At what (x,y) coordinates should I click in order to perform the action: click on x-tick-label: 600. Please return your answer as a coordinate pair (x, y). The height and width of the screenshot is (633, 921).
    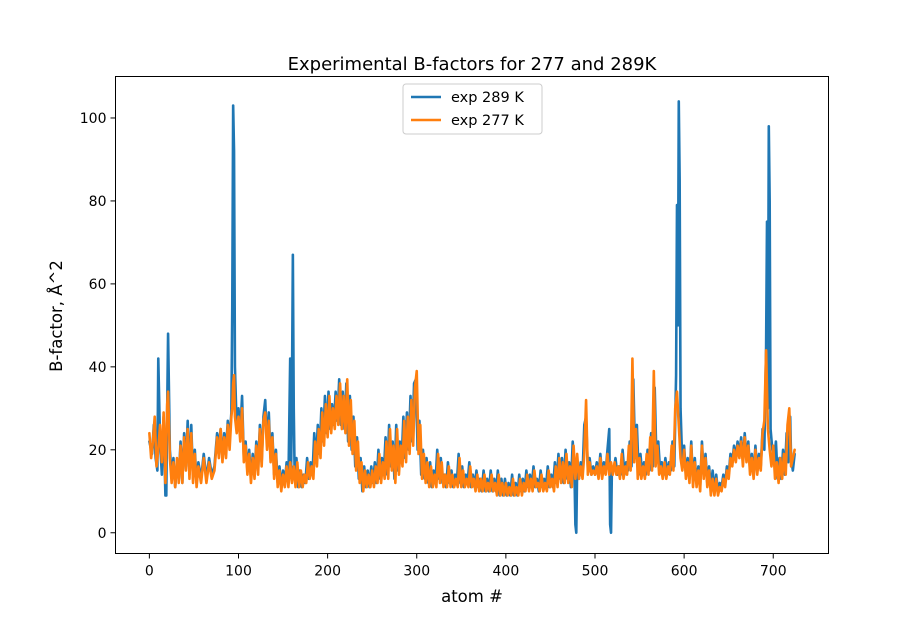
    Looking at the image, I should click on (684, 572).